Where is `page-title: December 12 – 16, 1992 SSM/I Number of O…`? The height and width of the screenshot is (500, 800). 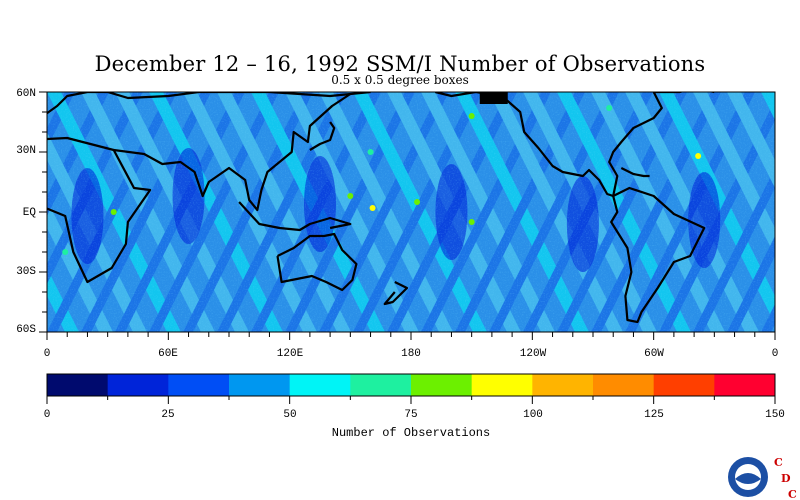
page-title: December 12 – 16, 1992 SSM/I Number of O… is located at coordinates (400, 64).